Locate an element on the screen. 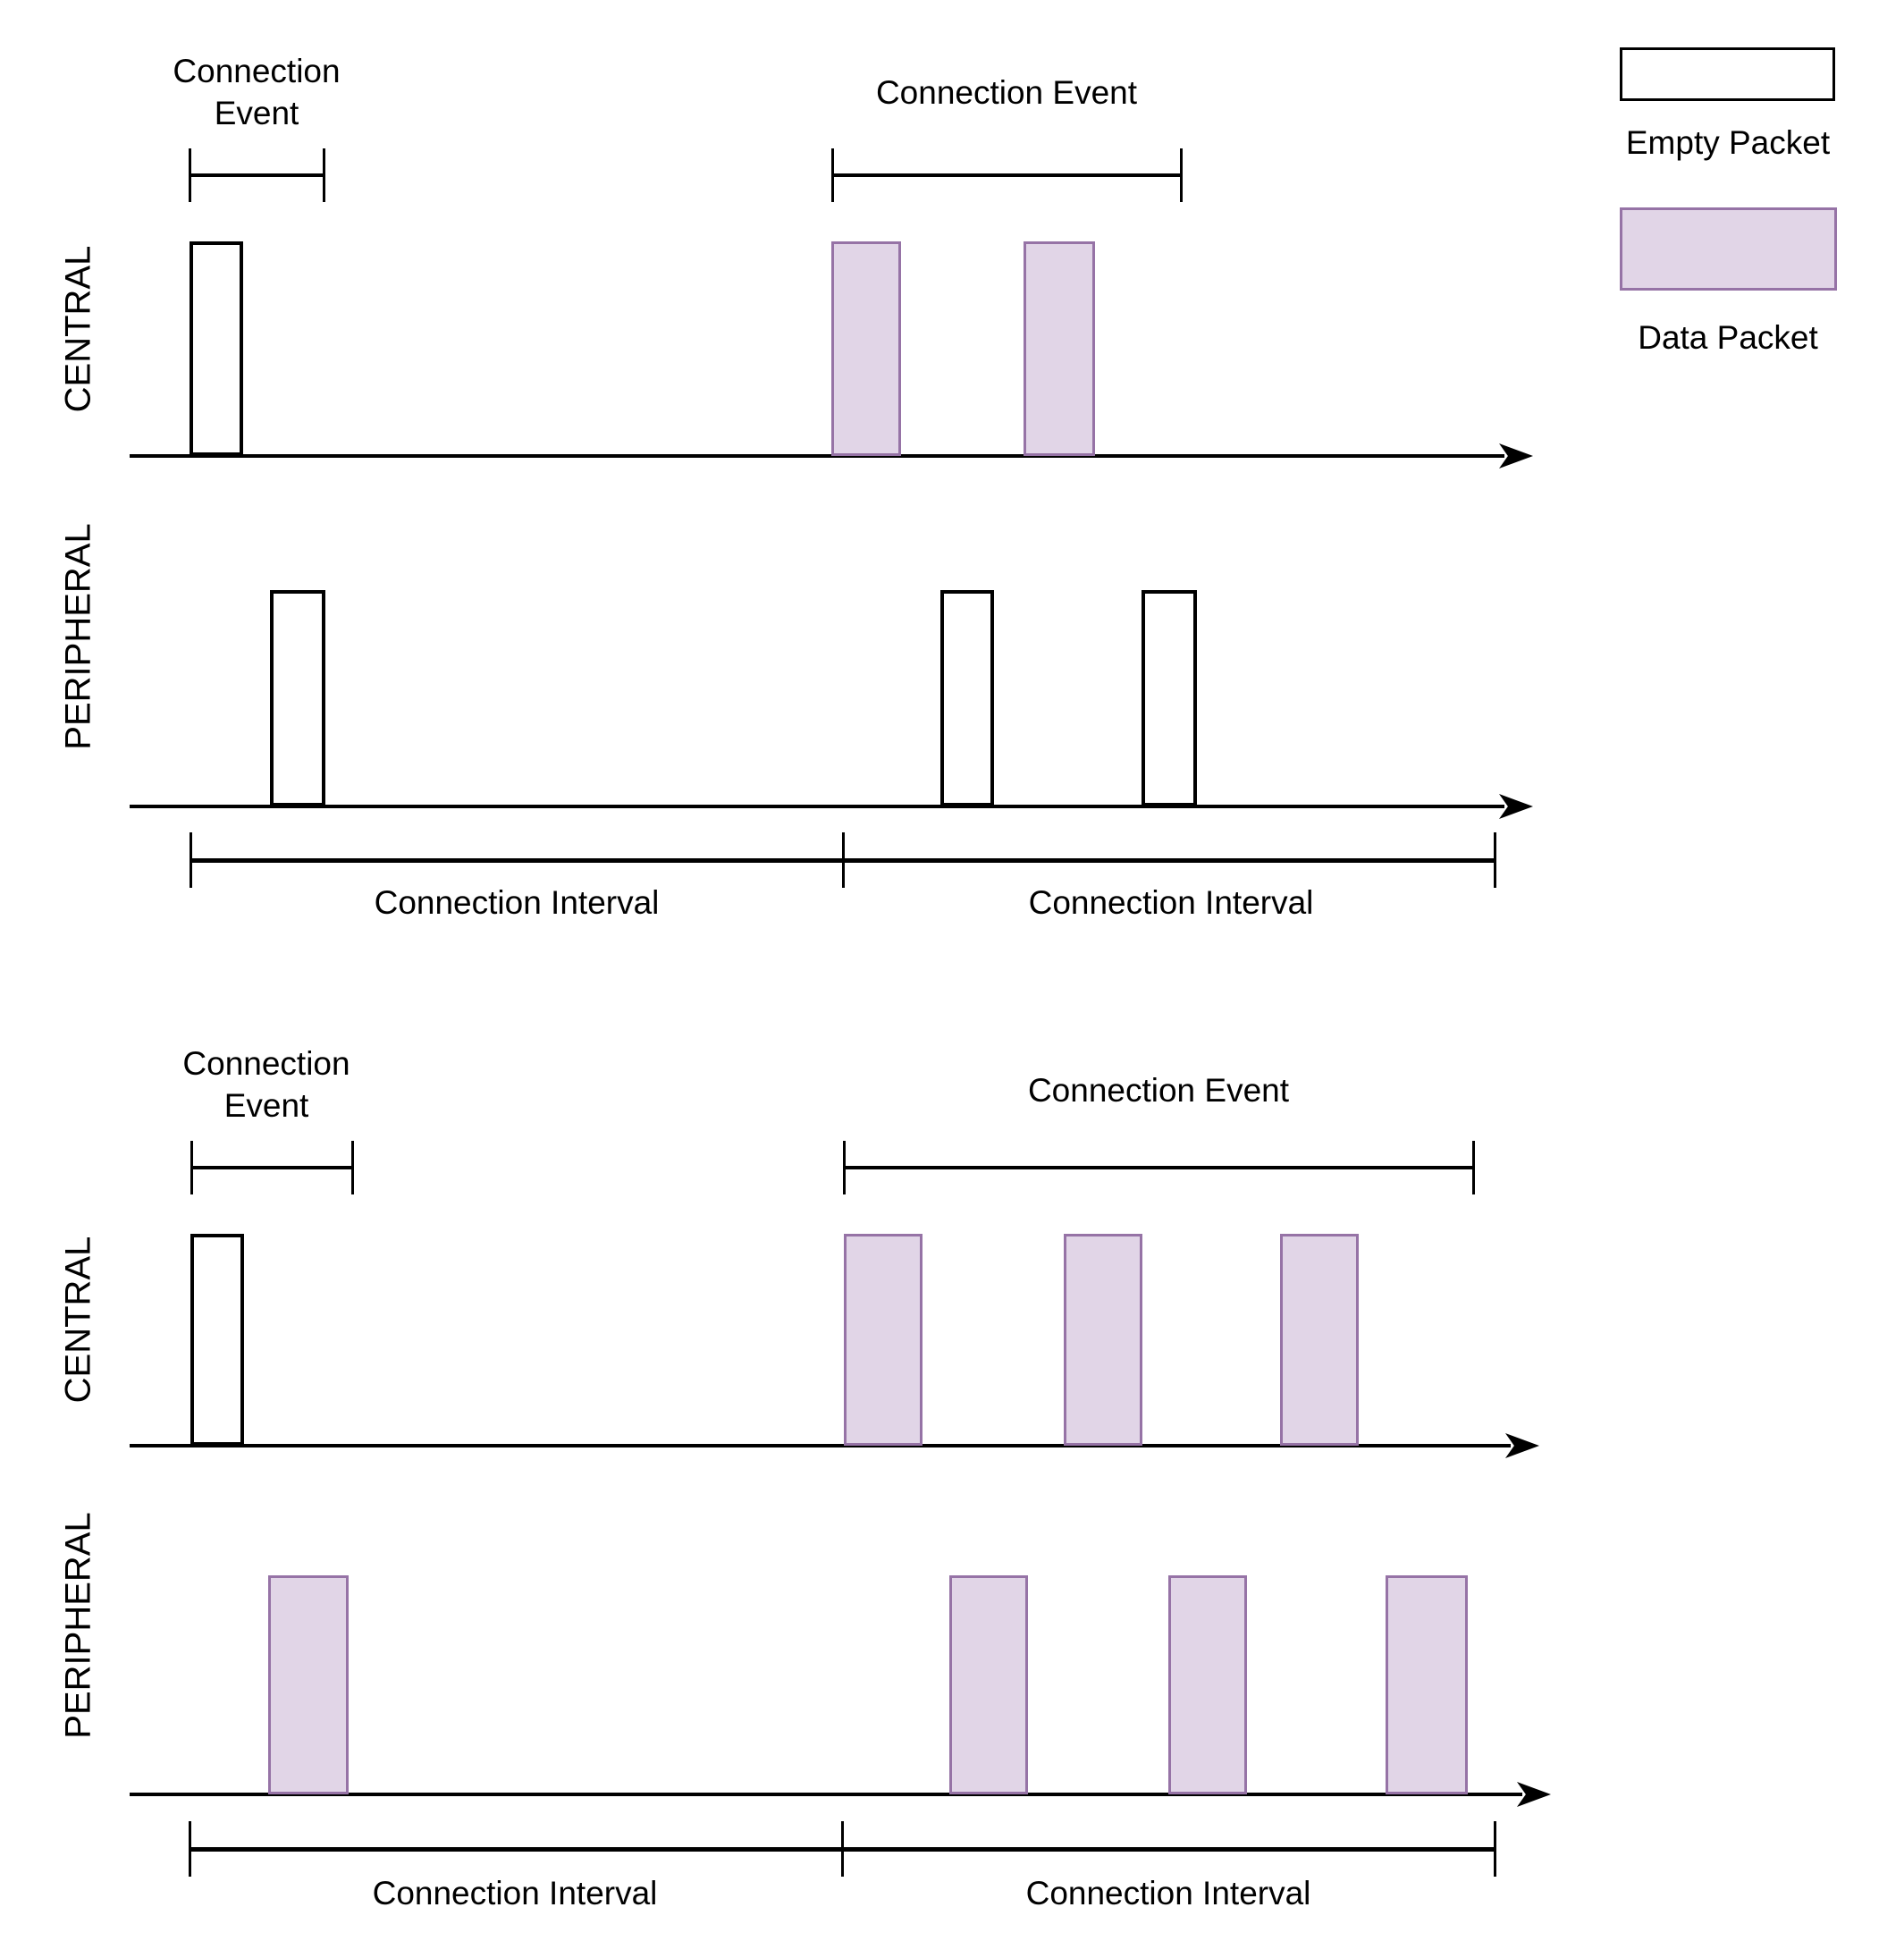 This screenshot has width=1904, height=1958. legend-data-packet-swatch is located at coordinates (1728, 249).